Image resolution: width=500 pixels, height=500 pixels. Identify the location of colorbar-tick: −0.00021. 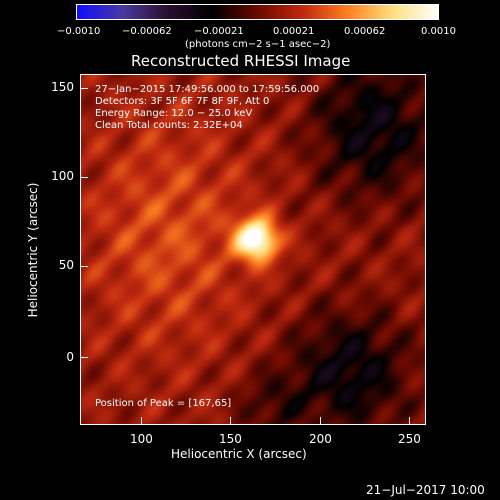
(219, 31).